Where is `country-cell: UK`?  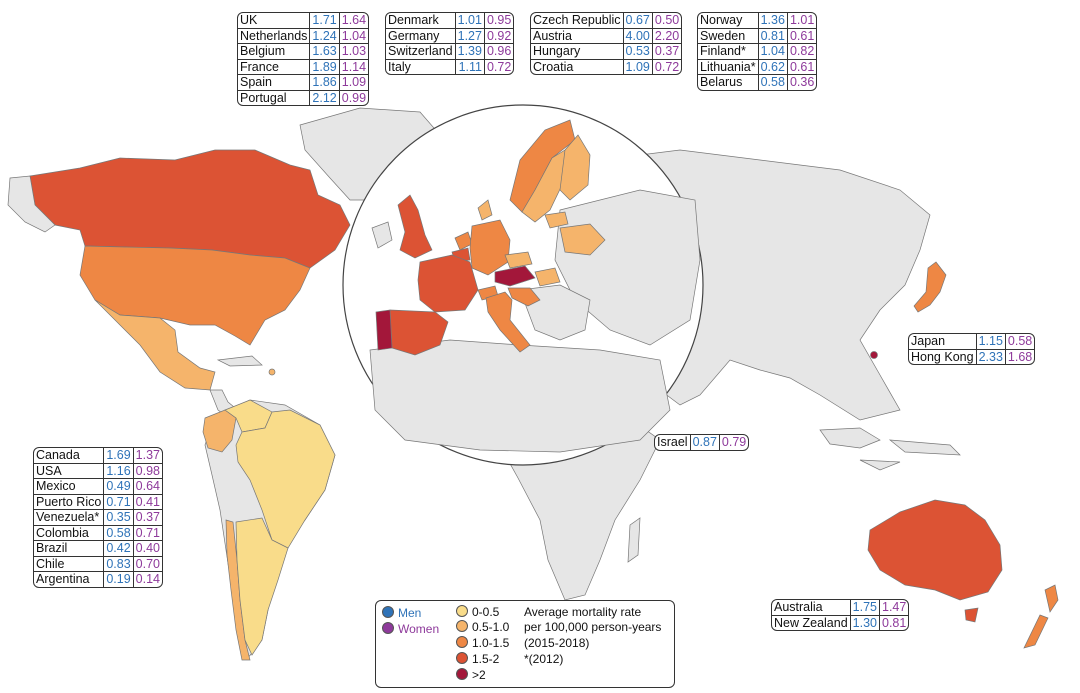
country-cell: UK is located at coordinates (274, 20).